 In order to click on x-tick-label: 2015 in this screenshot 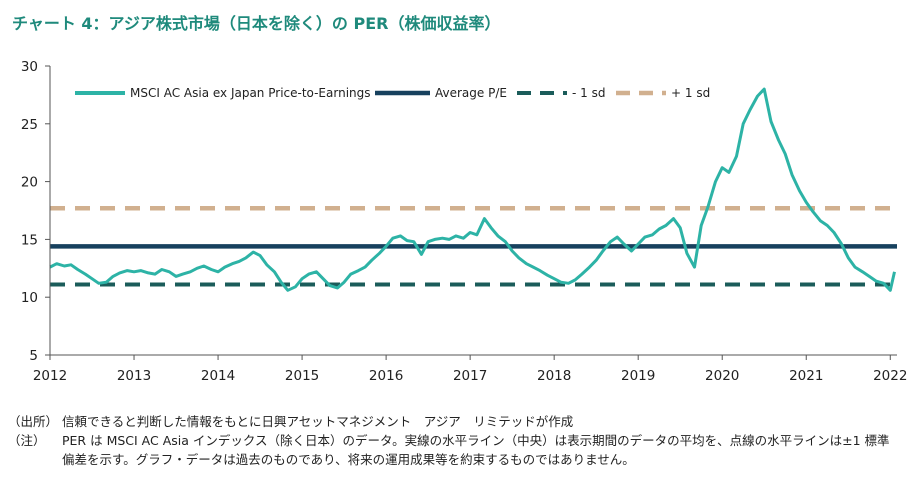, I will do `click(302, 376)`.